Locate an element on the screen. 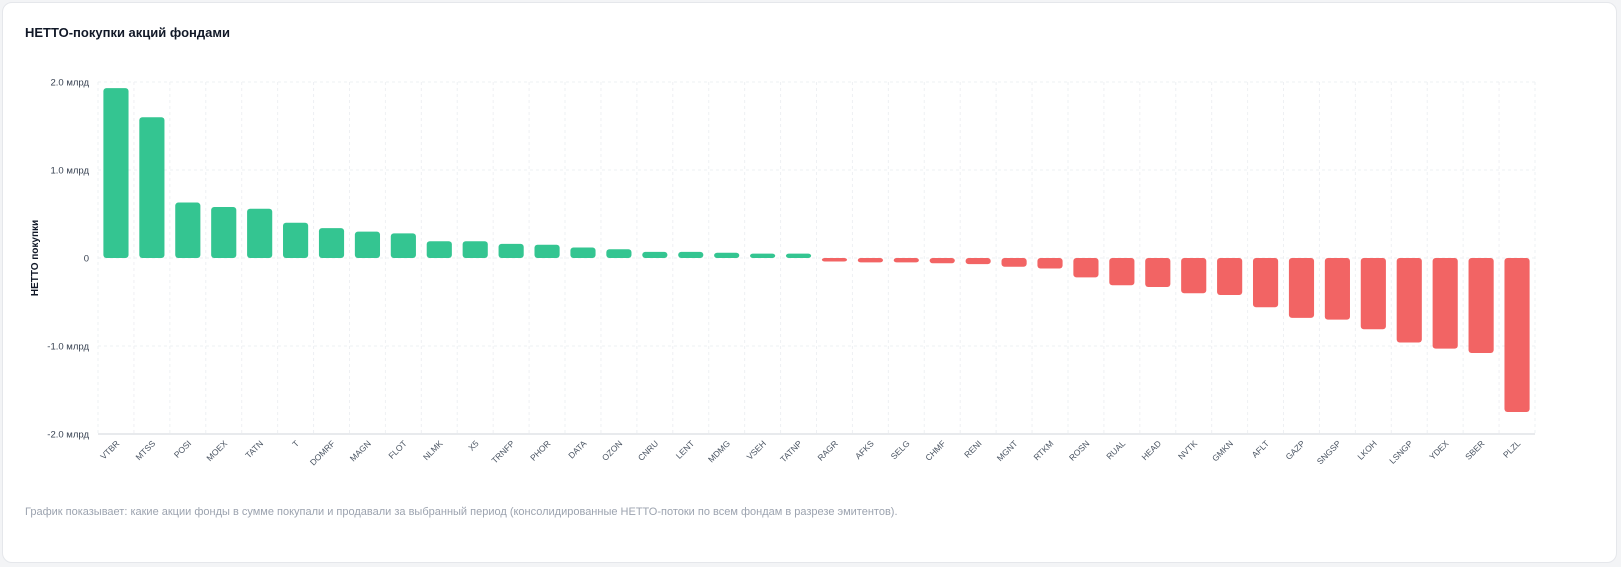  x-tick-label: SNGSP is located at coordinates (1329, 452).